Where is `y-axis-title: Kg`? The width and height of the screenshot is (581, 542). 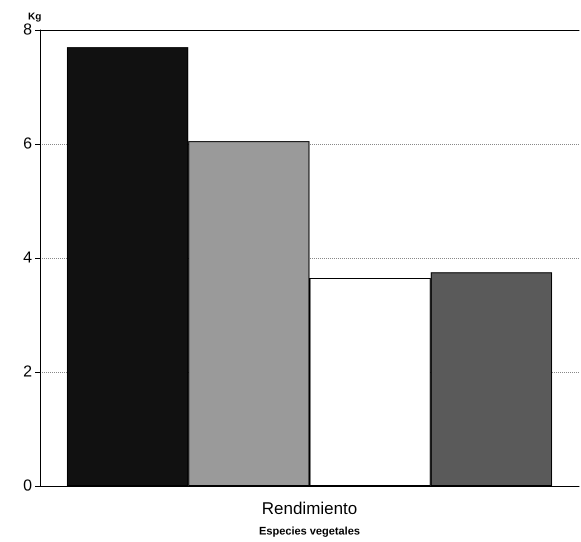 y-axis-title: Kg is located at coordinates (35, 17).